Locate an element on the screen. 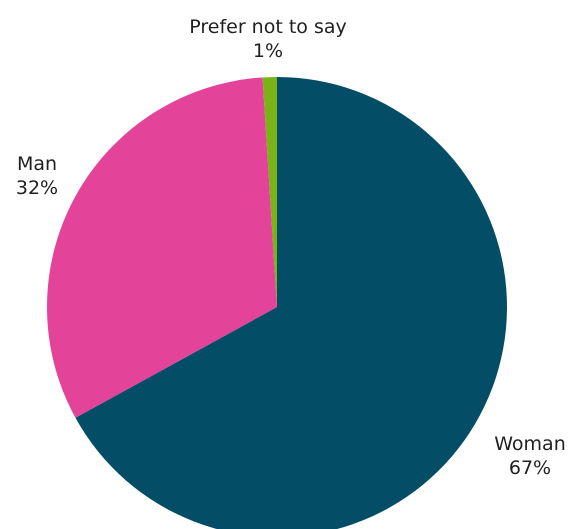 The height and width of the screenshot is (529, 587). slice-label-value: 32% is located at coordinates (37, 188).